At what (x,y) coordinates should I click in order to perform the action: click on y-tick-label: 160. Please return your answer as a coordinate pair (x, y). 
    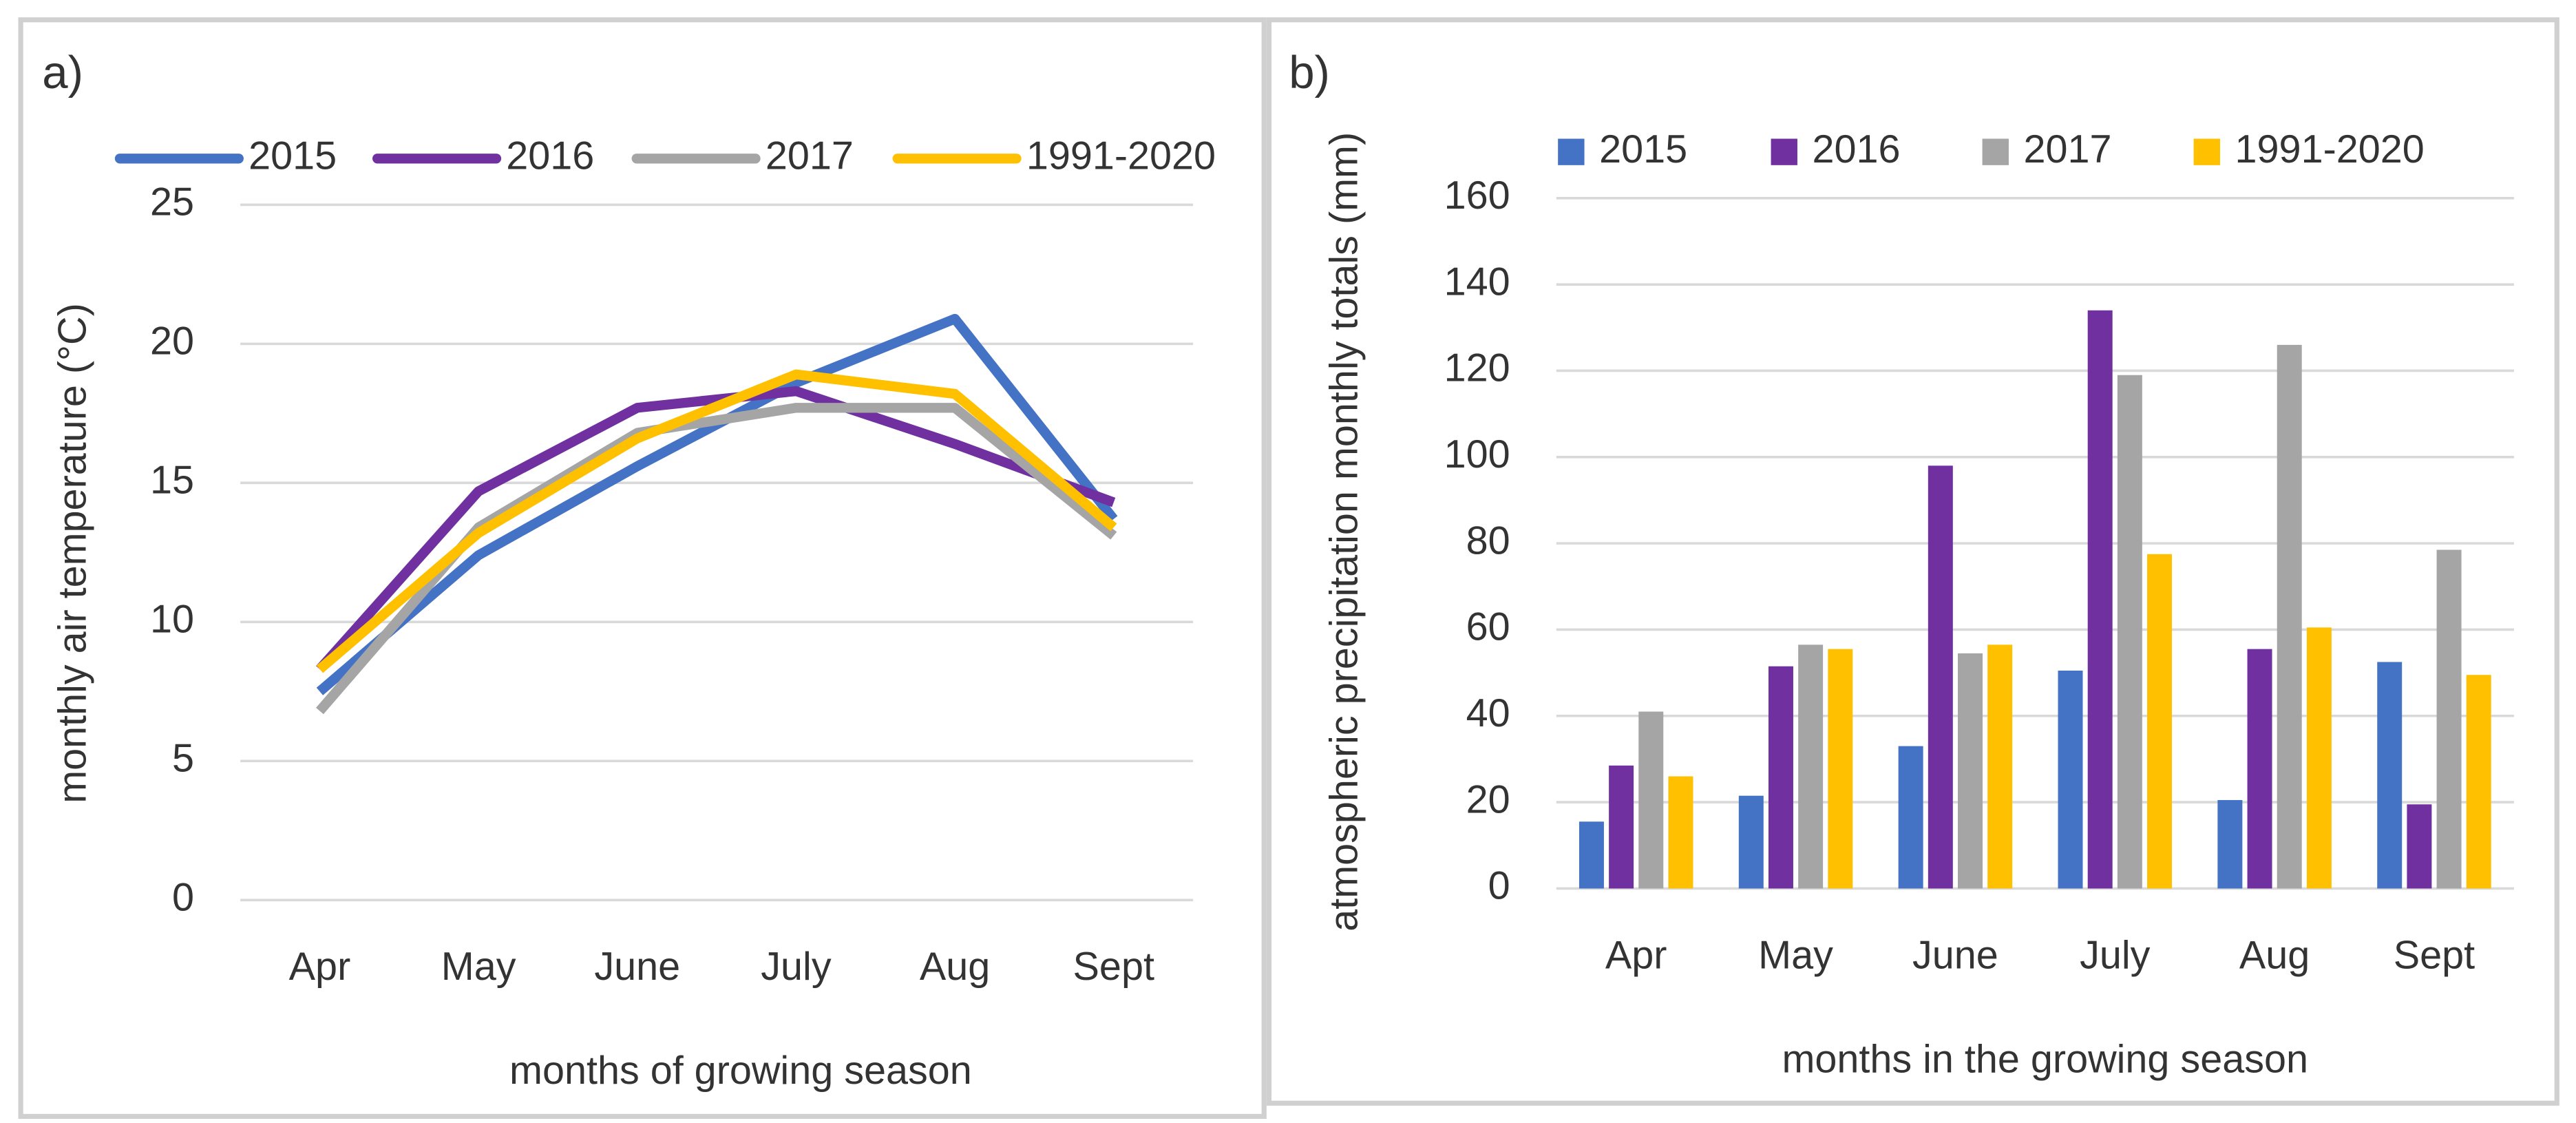
    Looking at the image, I should click on (1477, 196).